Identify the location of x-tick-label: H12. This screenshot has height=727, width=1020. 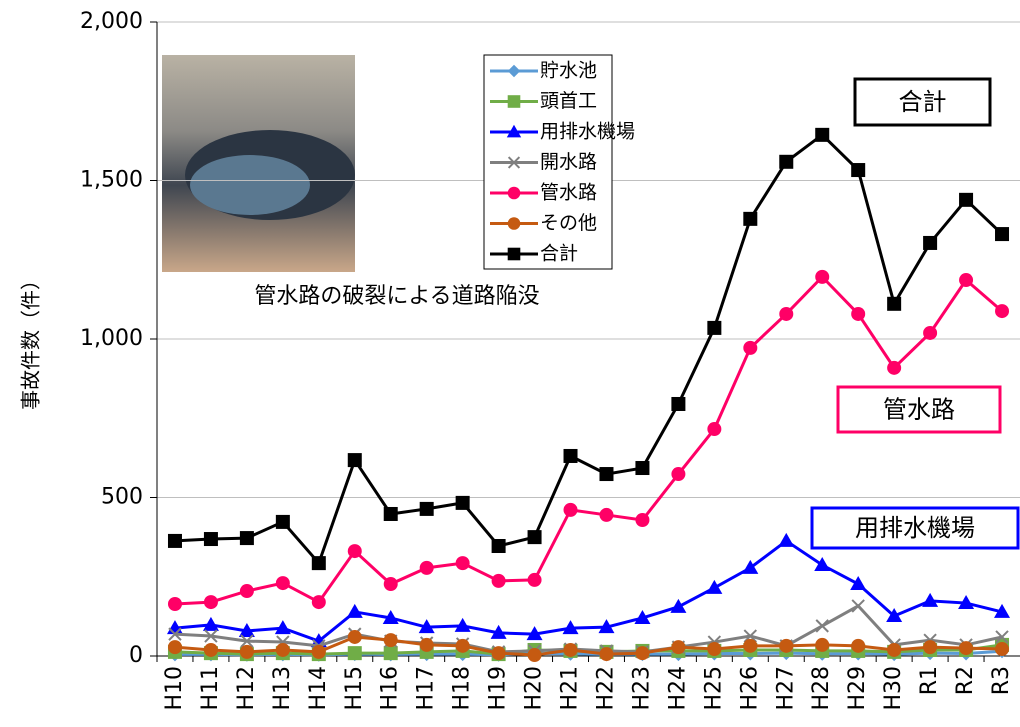
(246, 688).